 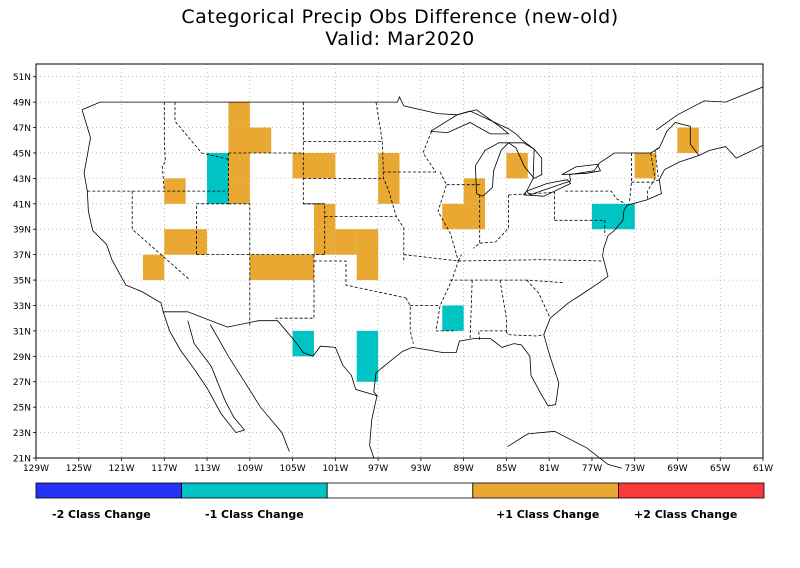 What do you see at coordinates (249, 388) in the screenshot?
I see `mexico-west-coast` at bounding box center [249, 388].